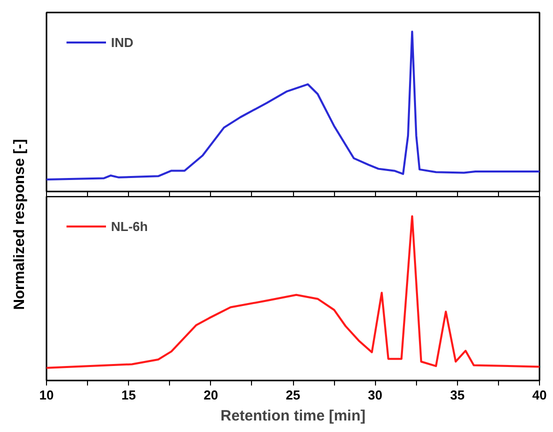 The height and width of the screenshot is (432, 553). I want to click on x-tick-label: 15, so click(128, 395).